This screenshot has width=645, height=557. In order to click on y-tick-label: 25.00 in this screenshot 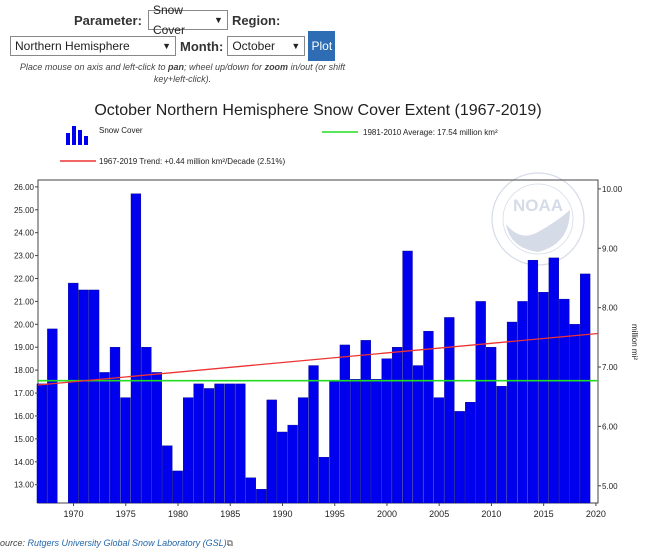, I will do `click(24, 210)`.